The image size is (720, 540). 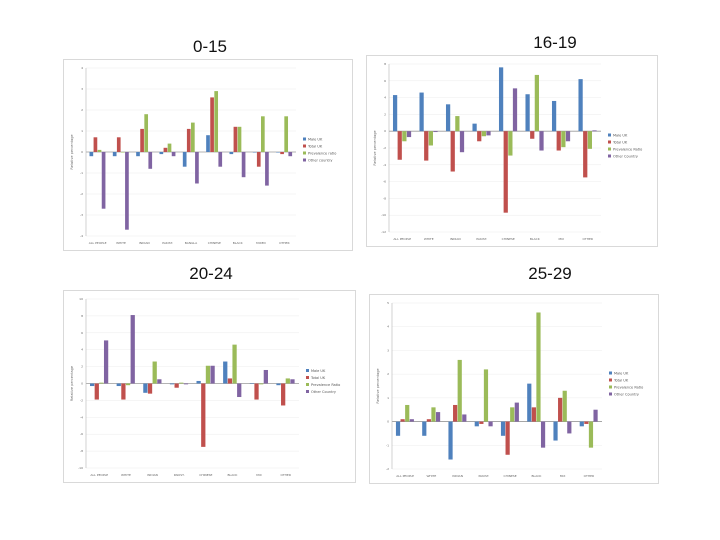 What do you see at coordinates (429, 239) in the screenshot?
I see `x-tick-label: WHITE` at bounding box center [429, 239].